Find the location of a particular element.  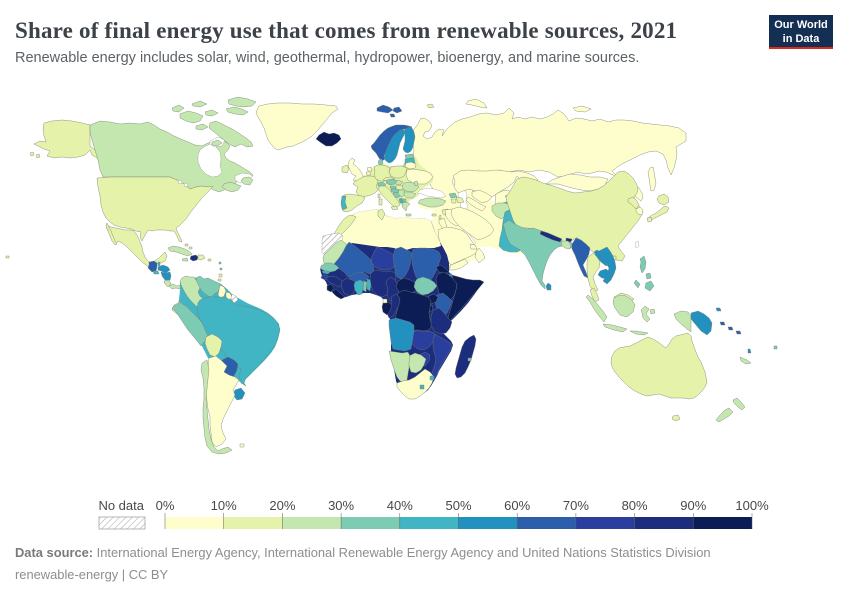

svg-text: 40% is located at coordinates (400, 505).